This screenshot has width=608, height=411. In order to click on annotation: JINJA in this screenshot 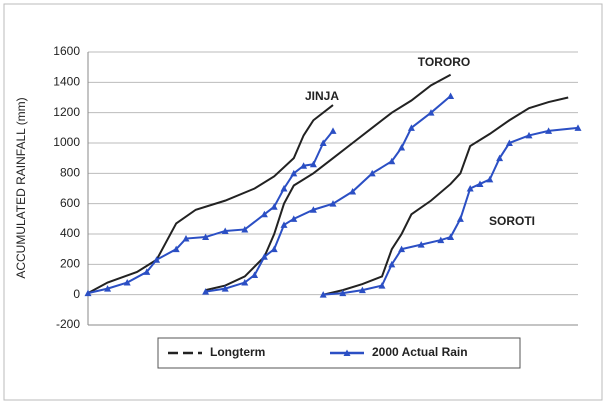, I will do `click(322, 96)`.